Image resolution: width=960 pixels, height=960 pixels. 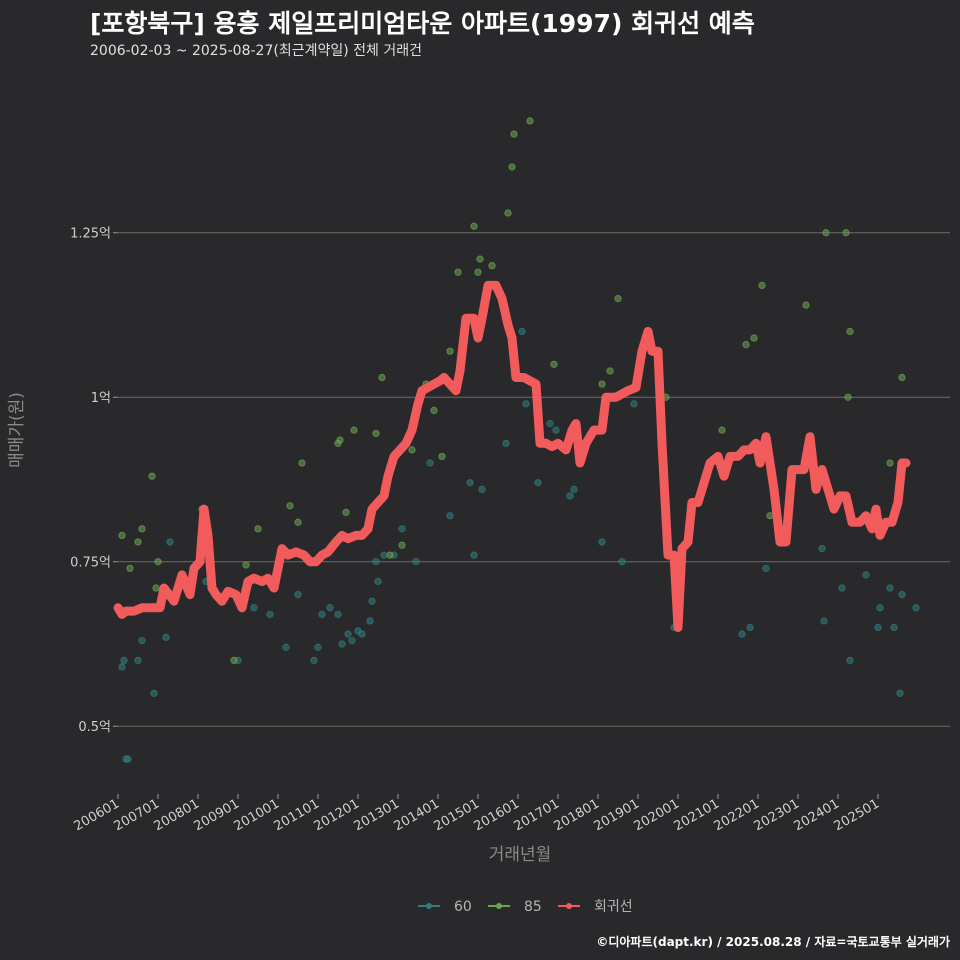 I want to click on x-tick-label: 202401, so click(x=817, y=815).